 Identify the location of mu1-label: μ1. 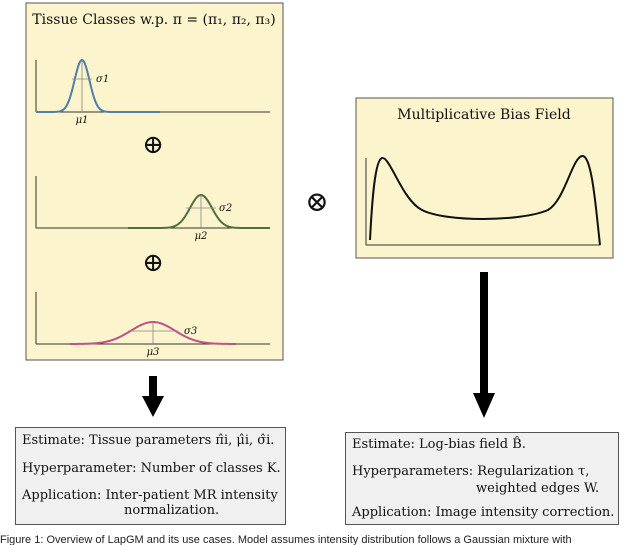
(82, 120).